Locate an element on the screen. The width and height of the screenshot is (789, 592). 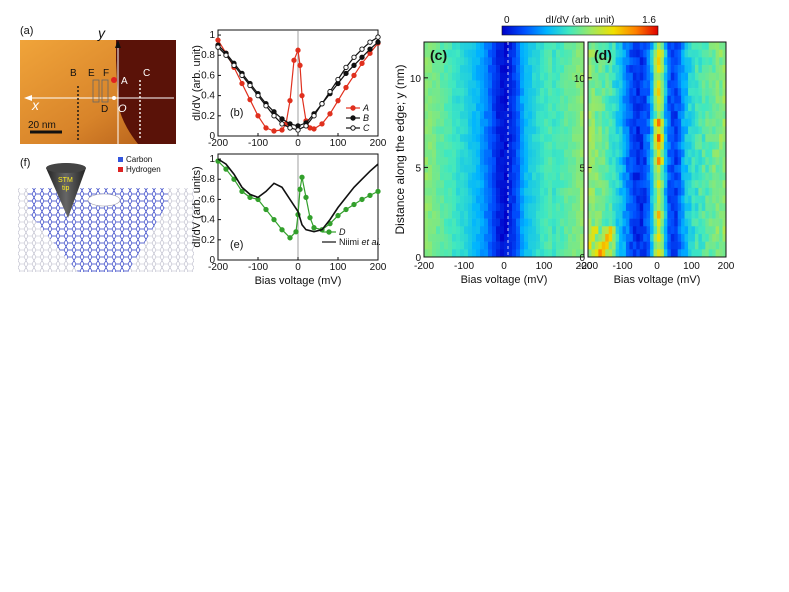
y-tick-label: 0.6 is located at coordinates (208, 199).